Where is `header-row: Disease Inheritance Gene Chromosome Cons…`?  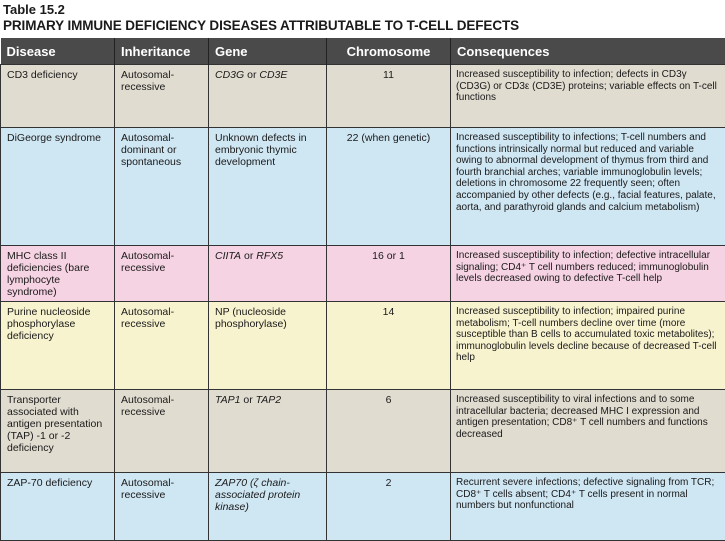 header-row: Disease Inheritance Gene Chromosome Cons… is located at coordinates (363, 51).